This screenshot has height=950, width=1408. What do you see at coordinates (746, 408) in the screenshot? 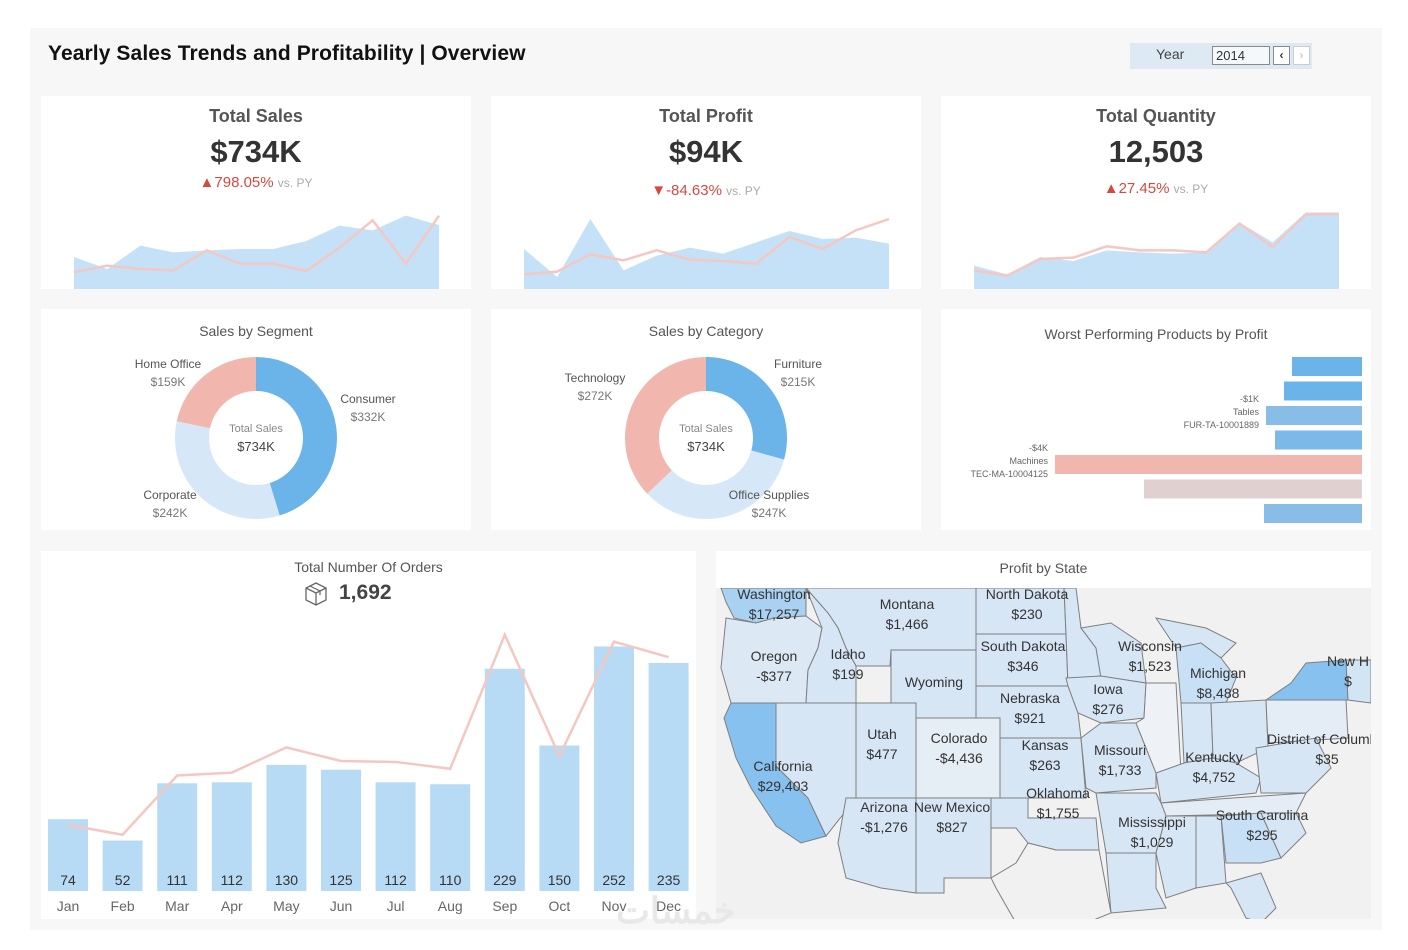
I see `donut-slice-furniture` at bounding box center [746, 408].